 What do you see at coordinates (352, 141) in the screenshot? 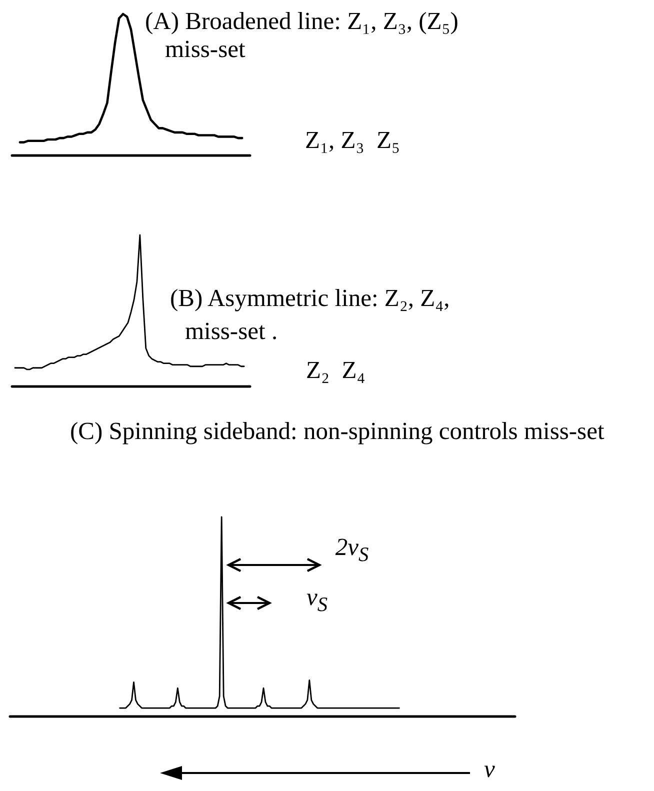
I see `text: Z₁, Z₃ Z₅` at bounding box center [352, 141].